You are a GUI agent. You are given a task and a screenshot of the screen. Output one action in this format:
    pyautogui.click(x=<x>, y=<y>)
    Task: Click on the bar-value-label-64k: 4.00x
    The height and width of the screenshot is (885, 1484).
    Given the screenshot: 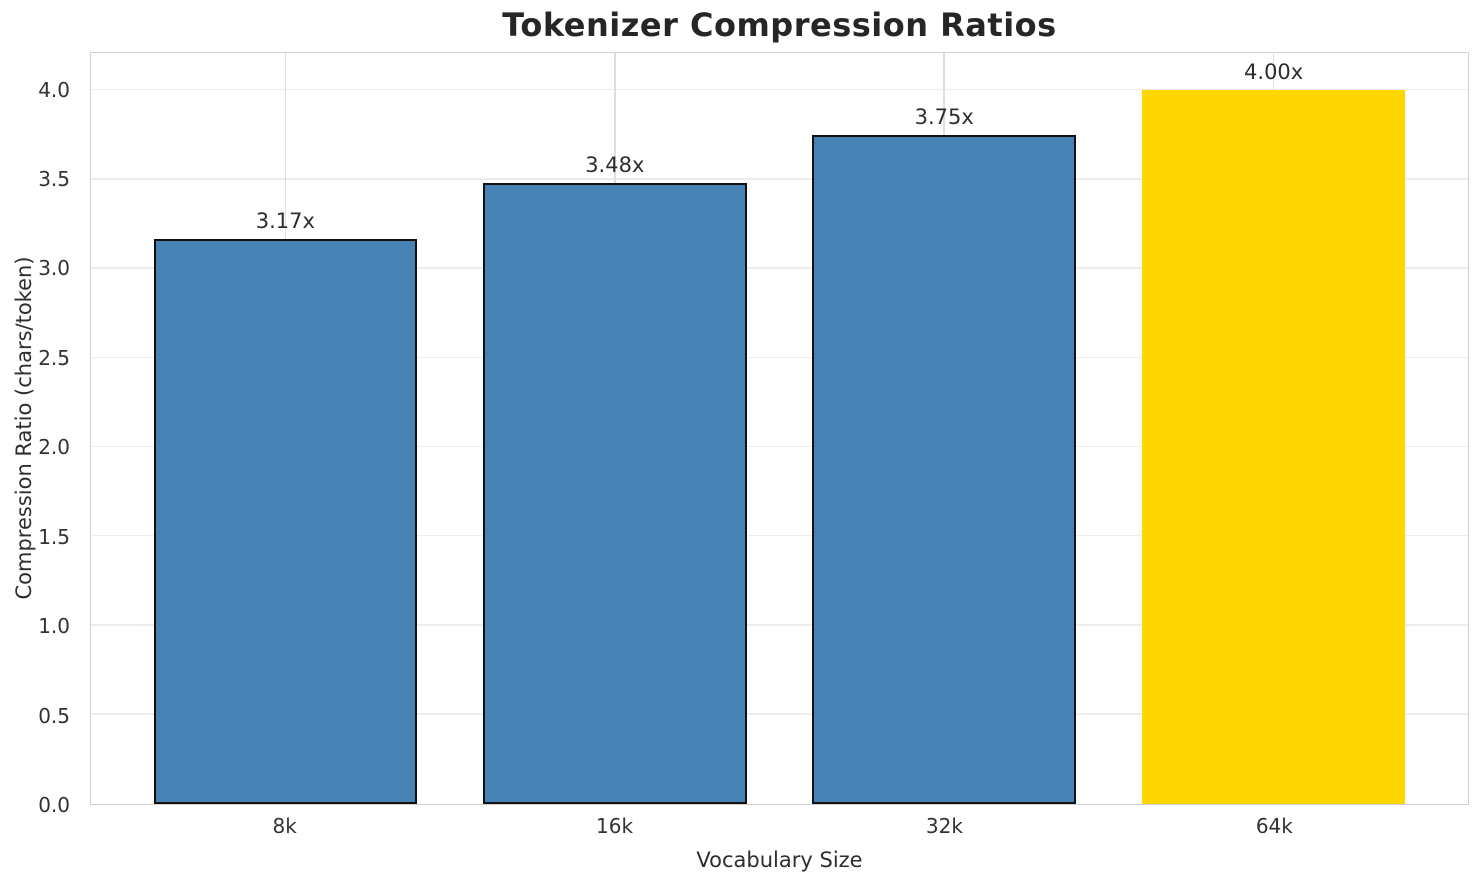 What is the action you would take?
    pyautogui.click(x=1274, y=72)
    